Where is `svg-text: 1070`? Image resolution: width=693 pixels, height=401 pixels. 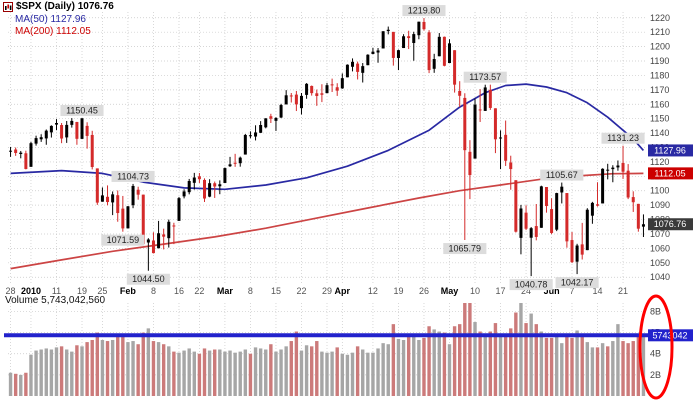
svg-text: 1070 is located at coordinates (660, 234).